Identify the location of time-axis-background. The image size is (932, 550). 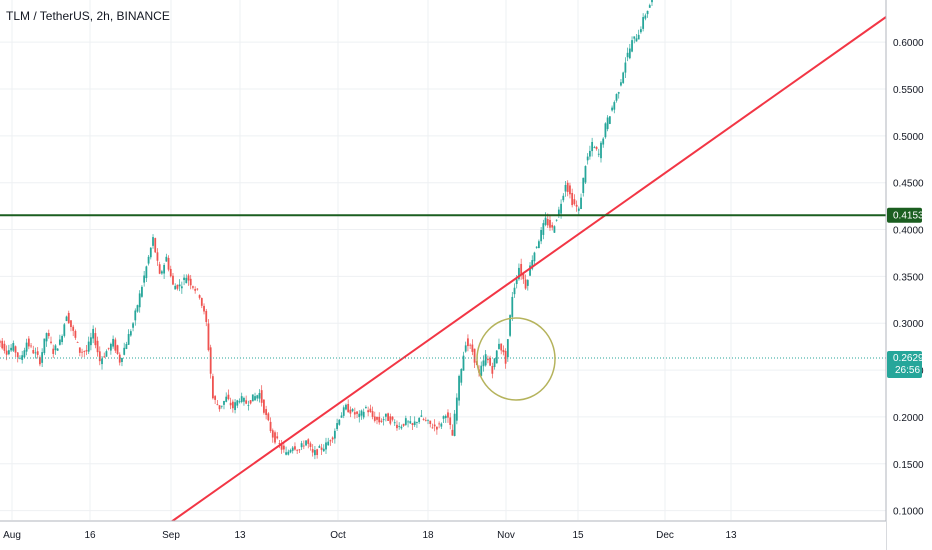
(443, 535).